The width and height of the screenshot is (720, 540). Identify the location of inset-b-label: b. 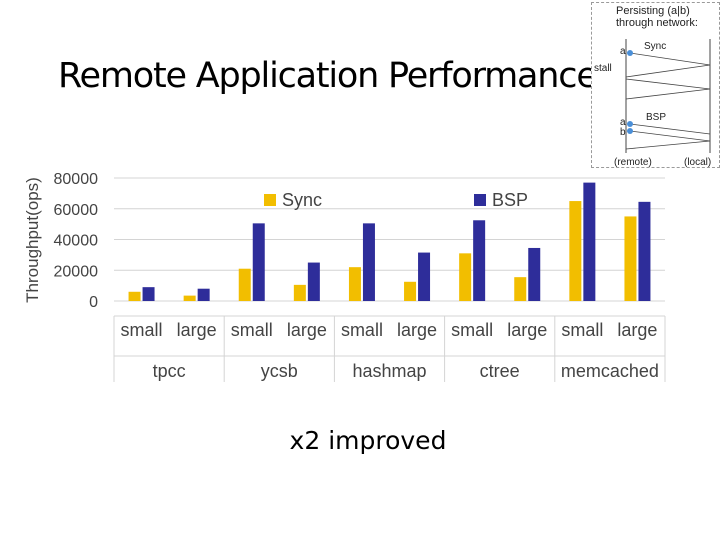
(623, 132).